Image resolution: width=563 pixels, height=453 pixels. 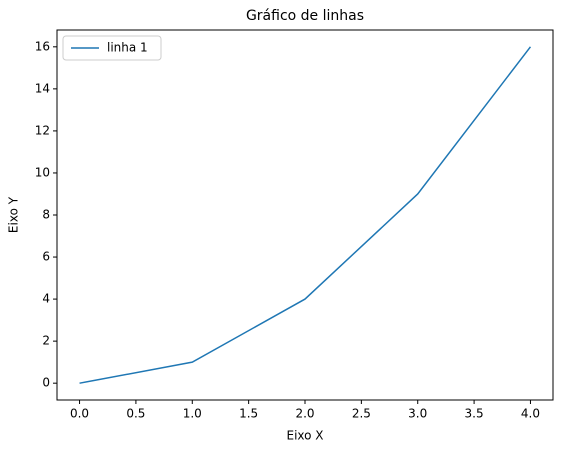 What do you see at coordinates (14, 214) in the screenshot?
I see `y-axis-label: Eixo Y` at bounding box center [14, 214].